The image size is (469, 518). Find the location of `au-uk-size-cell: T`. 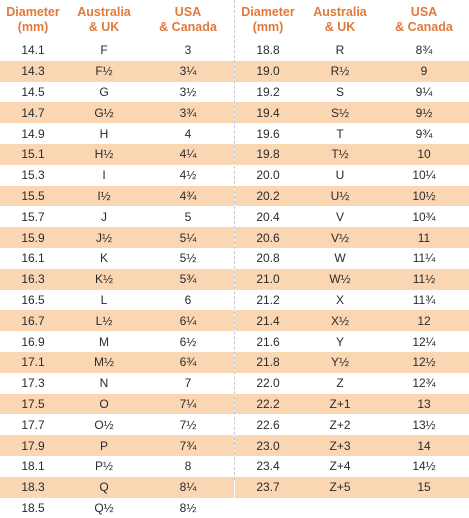

au-uk-size-cell: T is located at coordinates (340, 133).